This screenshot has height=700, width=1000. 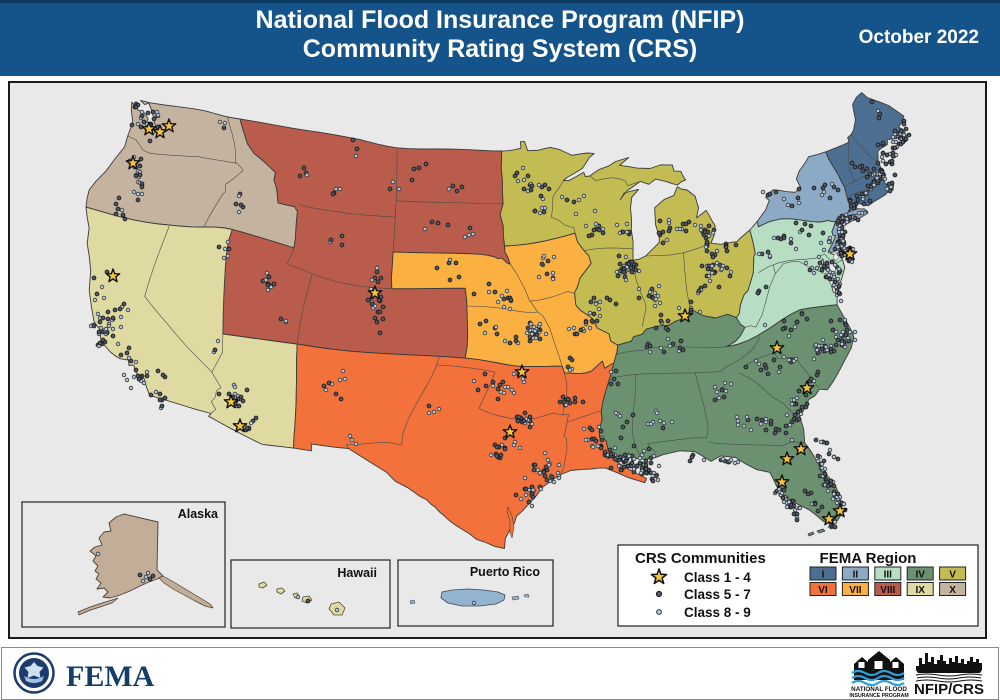 What do you see at coordinates (823, 575) in the screenshot?
I see `svg-text: I` at bounding box center [823, 575].